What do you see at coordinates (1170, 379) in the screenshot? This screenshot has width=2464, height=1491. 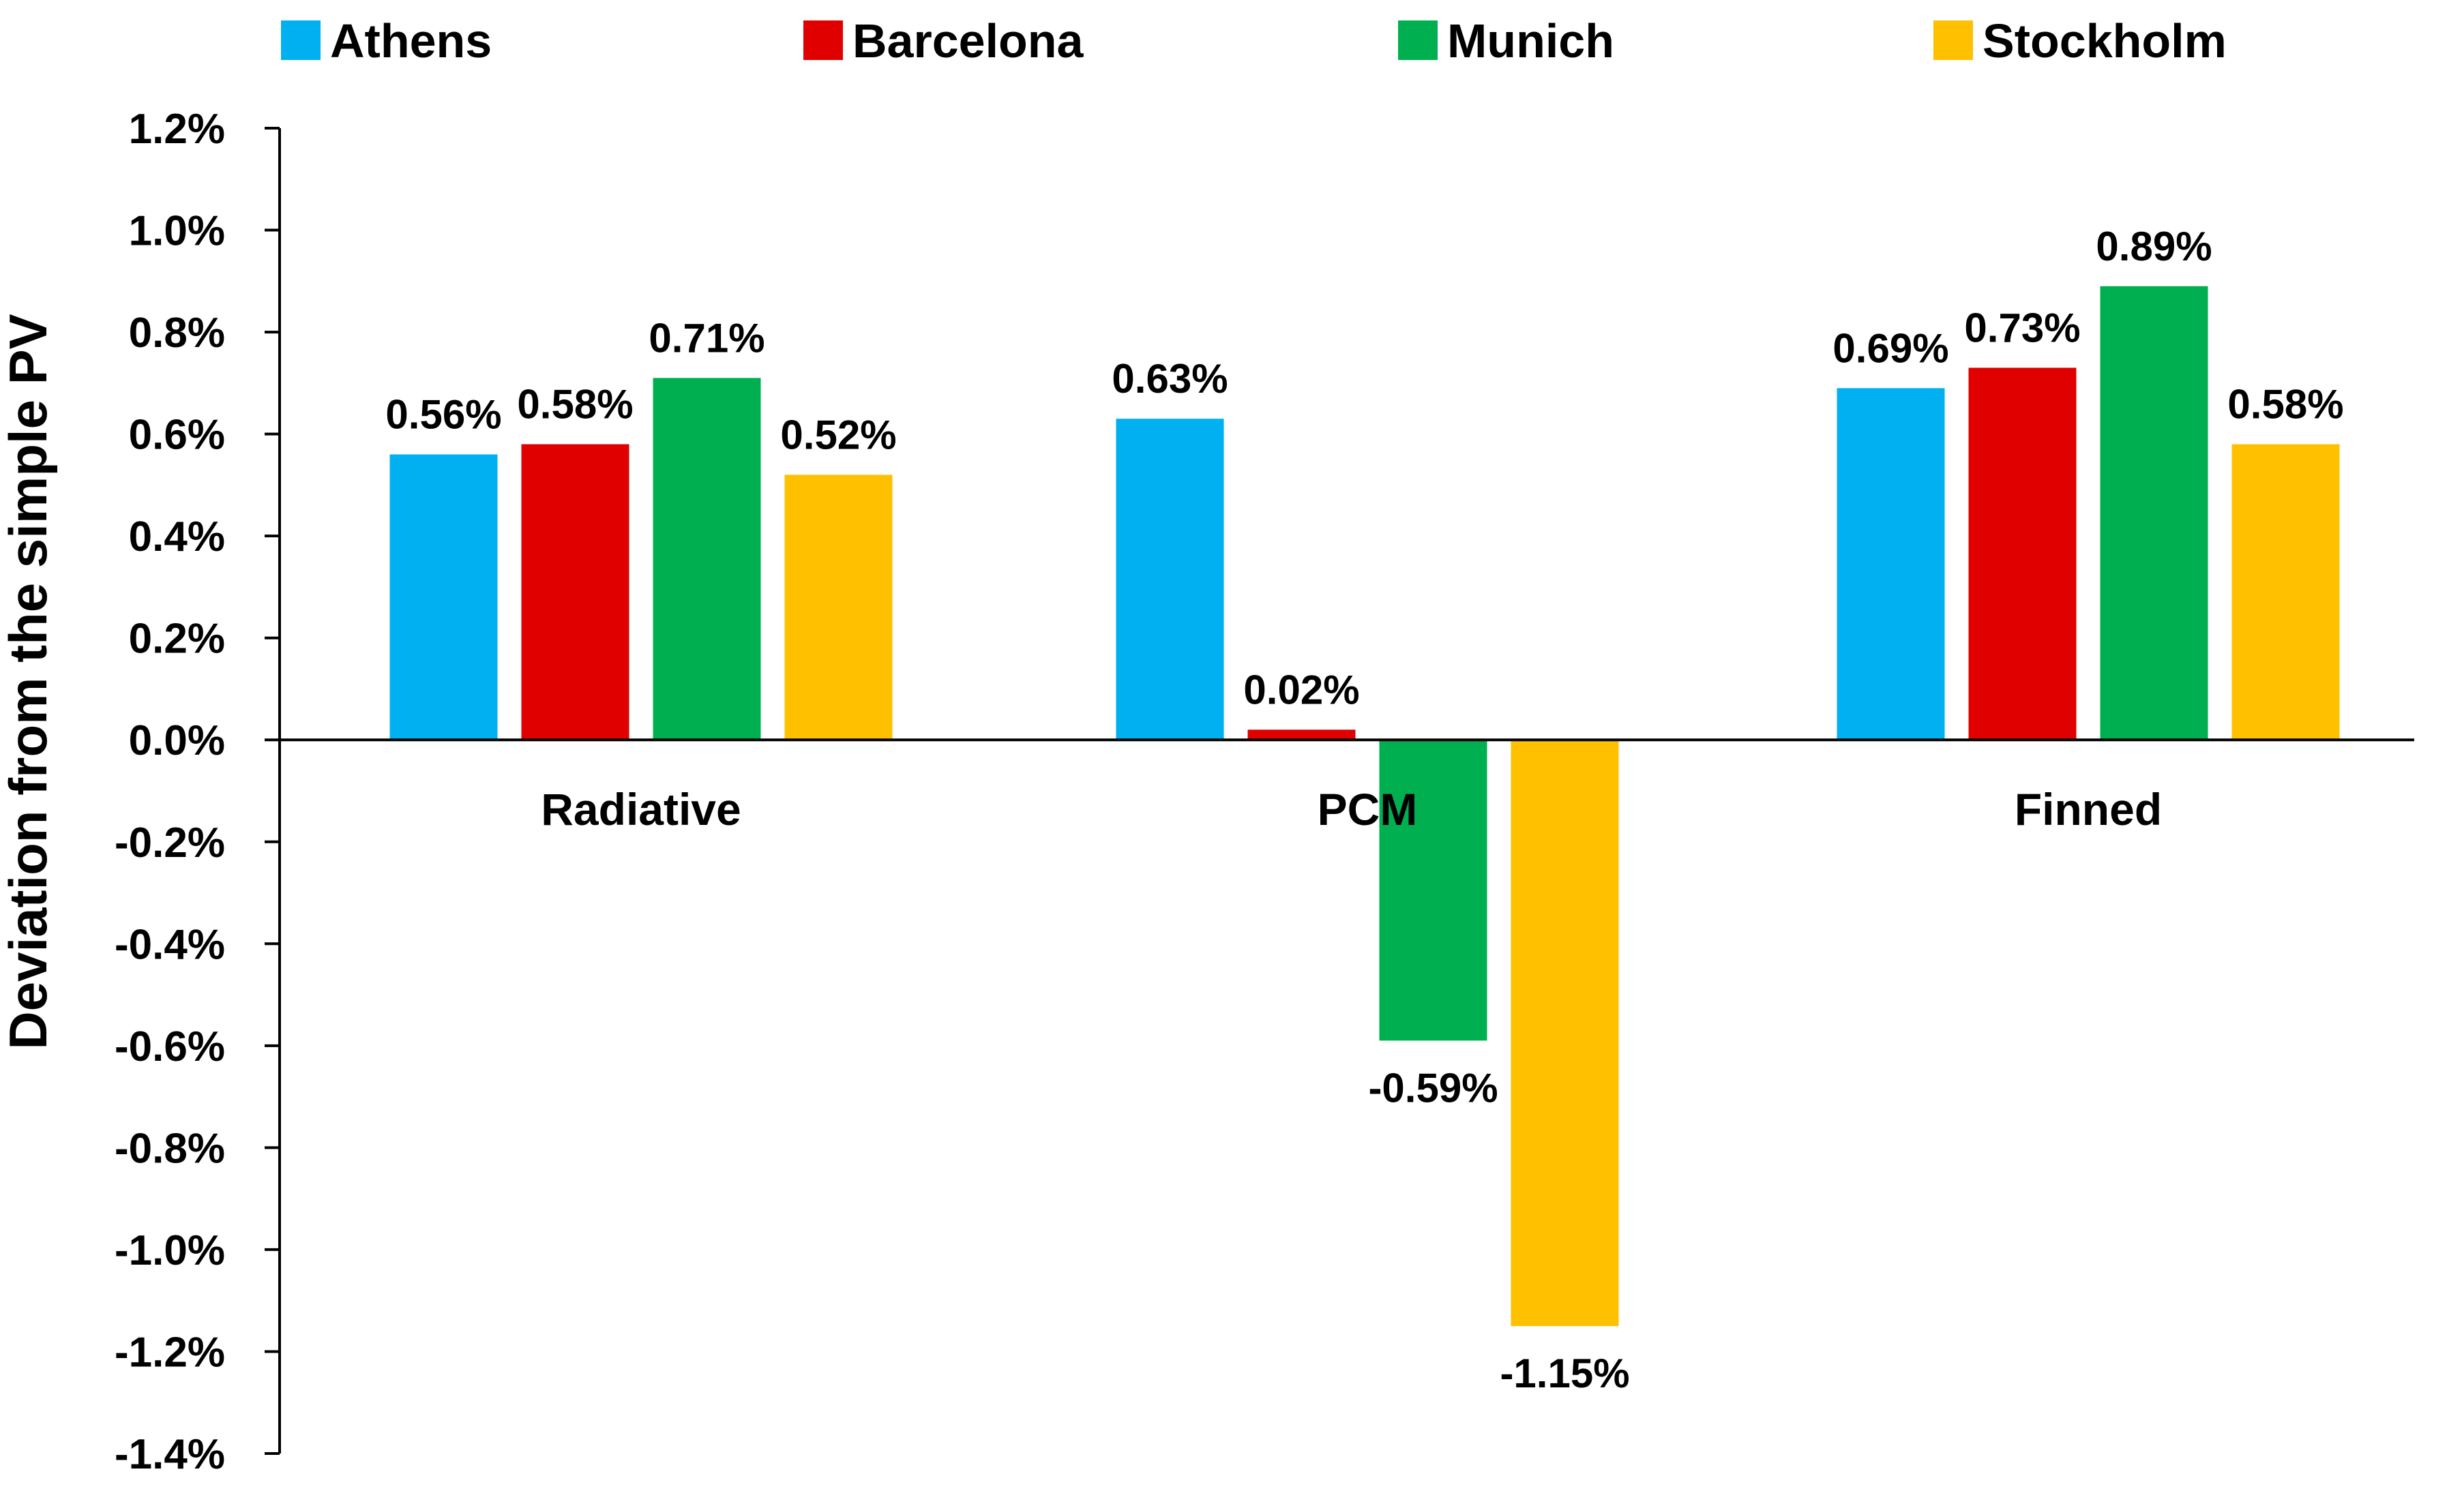 I see `data-label-pcm-athens: 0.63%` at bounding box center [1170, 379].